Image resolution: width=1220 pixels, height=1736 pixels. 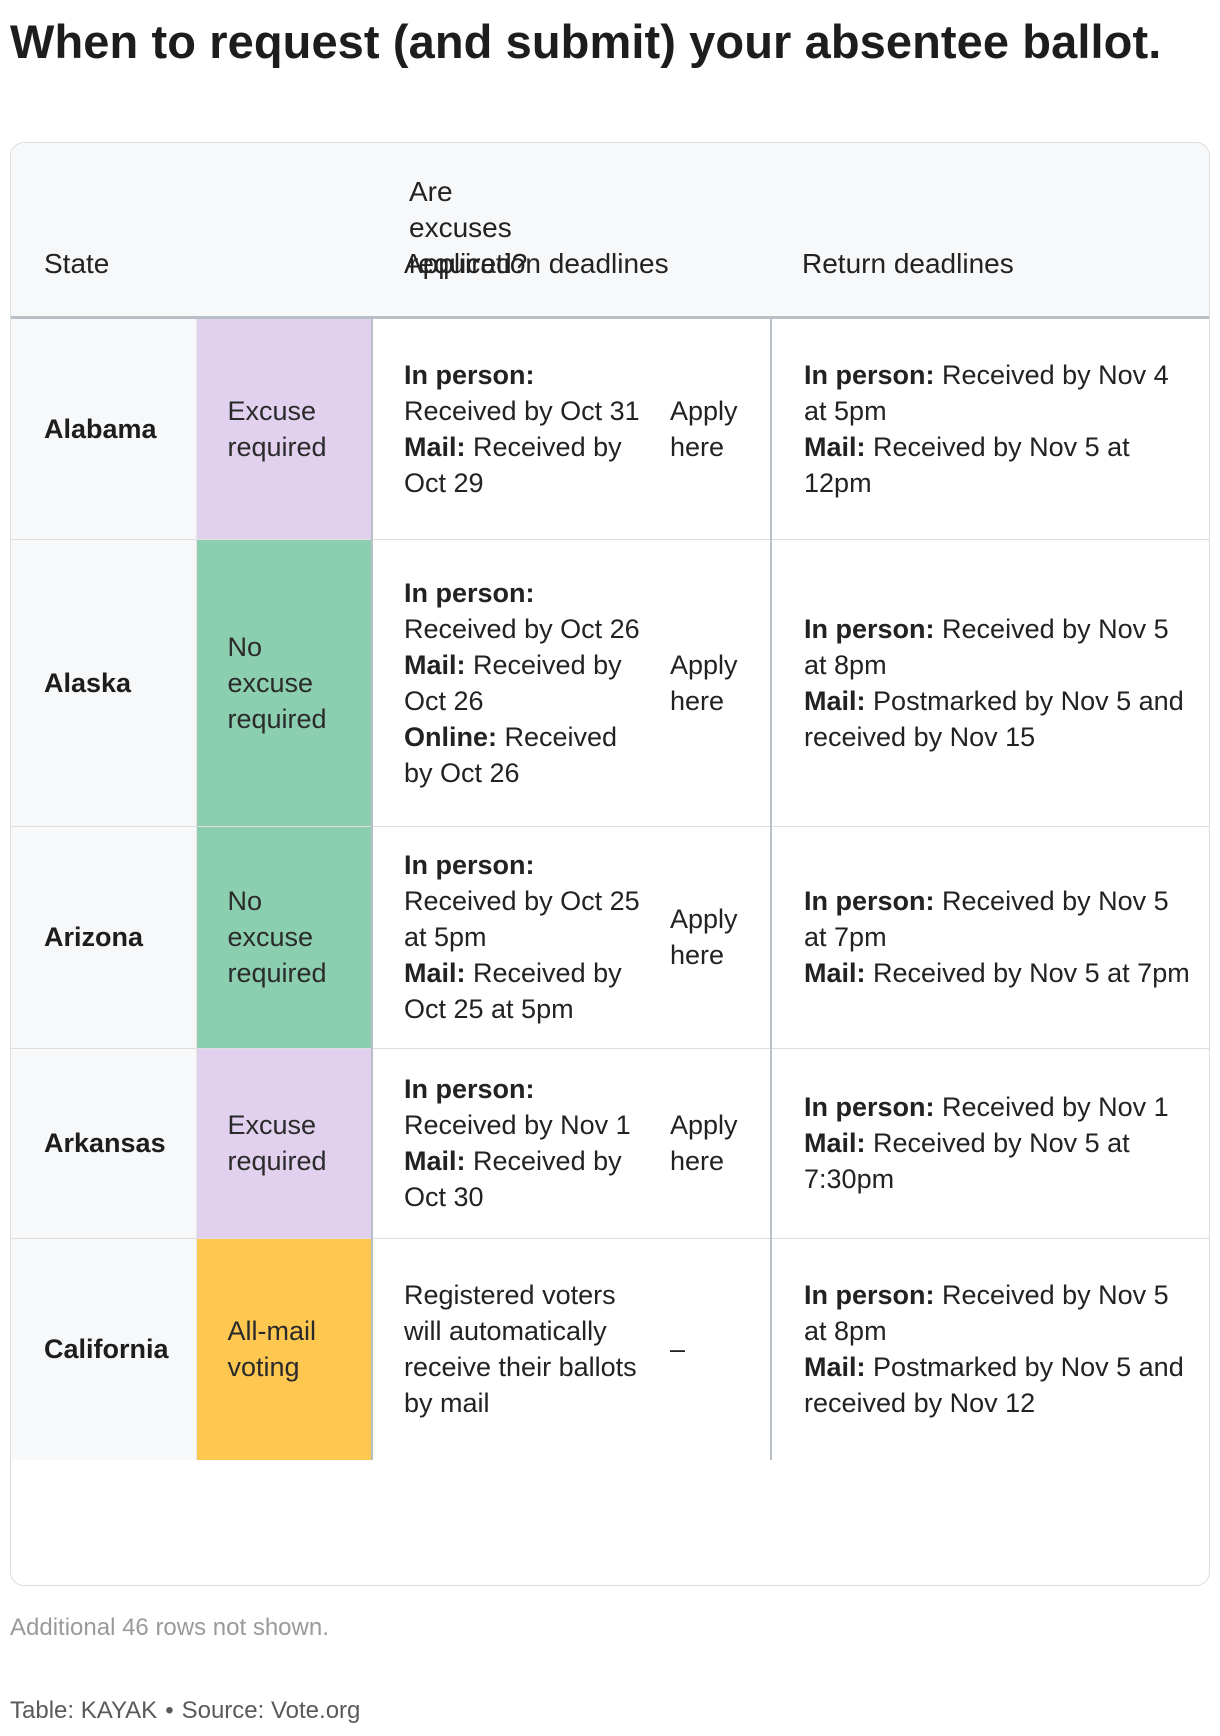 What do you see at coordinates (527, 611) in the screenshot?
I see `application-deadline-entry: In person: Received by Oct 26` at bounding box center [527, 611].